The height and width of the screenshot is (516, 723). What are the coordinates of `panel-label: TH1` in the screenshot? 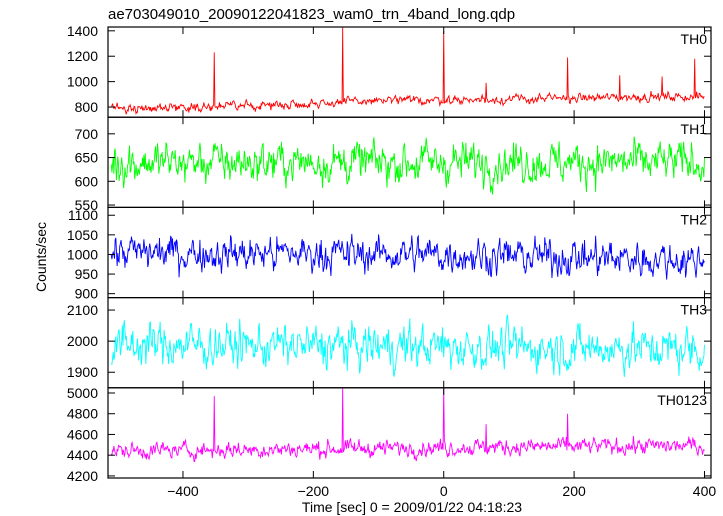 It's located at (694, 129).